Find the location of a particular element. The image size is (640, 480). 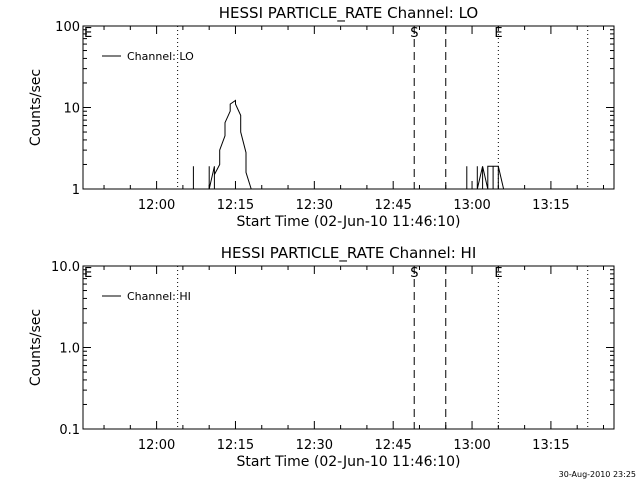

chart-title: HESSI PARTICLE_RATE Channel: LO is located at coordinates (348, 13).